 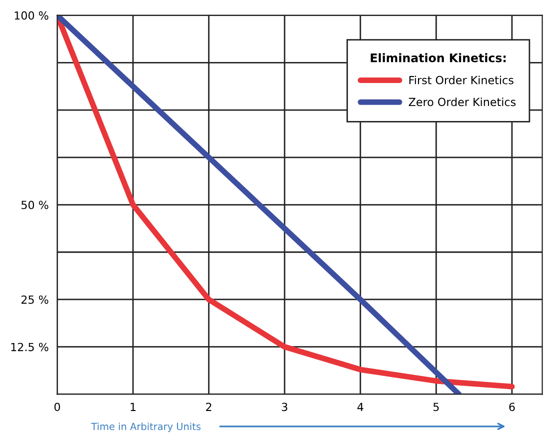 What do you see at coordinates (29, 347) in the screenshot?
I see `y-tick-label: 12.5 %` at bounding box center [29, 347].